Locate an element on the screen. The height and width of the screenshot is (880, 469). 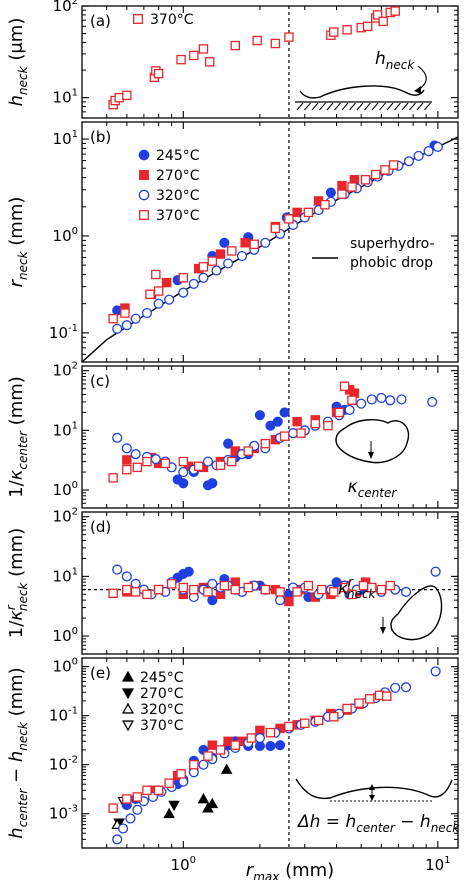
y-tick-label: 10⁻² is located at coordinates (63, 764).